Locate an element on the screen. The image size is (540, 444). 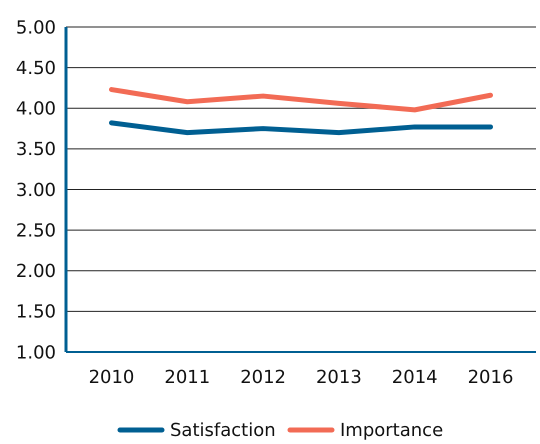
y-tick-label: 1.50 is located at coordinates (36, 312).